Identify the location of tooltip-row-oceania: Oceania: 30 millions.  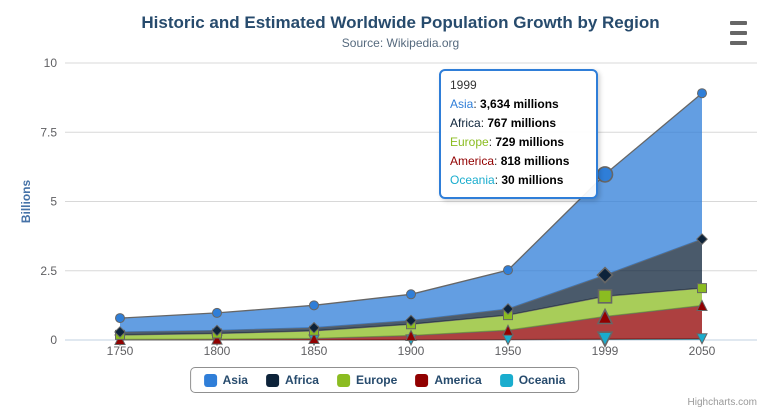
(507, 180).